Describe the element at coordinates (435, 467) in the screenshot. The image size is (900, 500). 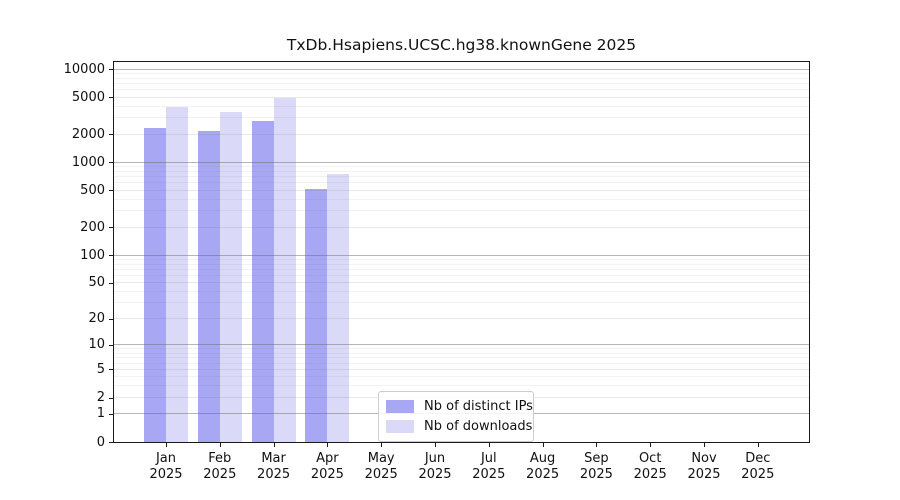
I see `x-tick-label-jun: Jun 2025` at that location.